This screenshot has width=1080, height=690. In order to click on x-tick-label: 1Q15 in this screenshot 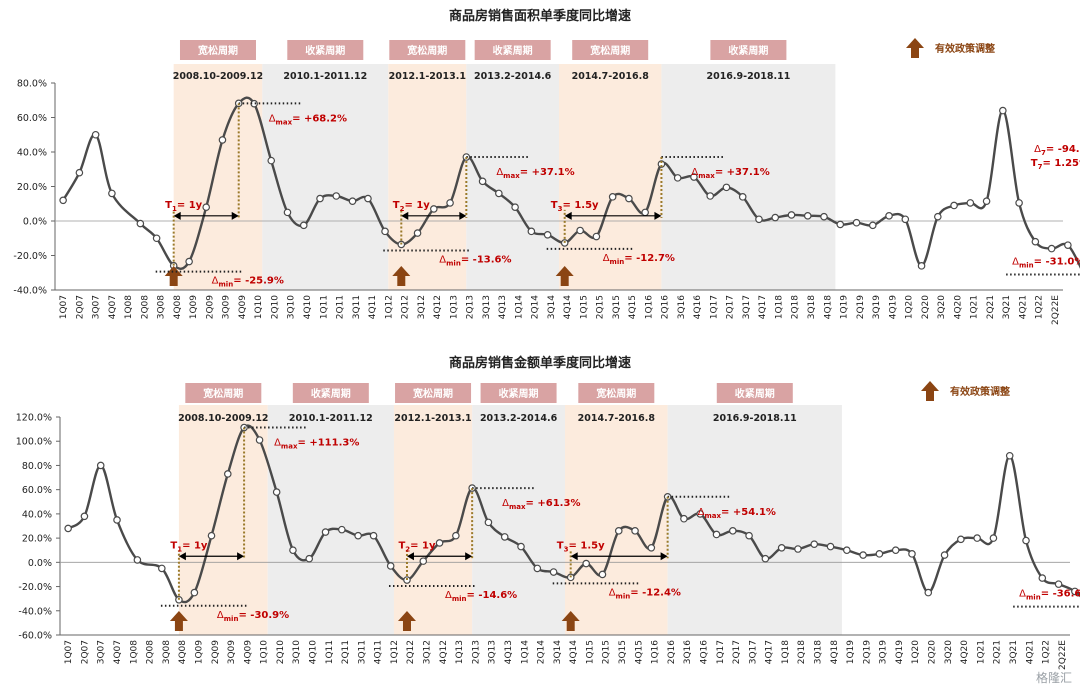, I will do `click(584, 307)`.